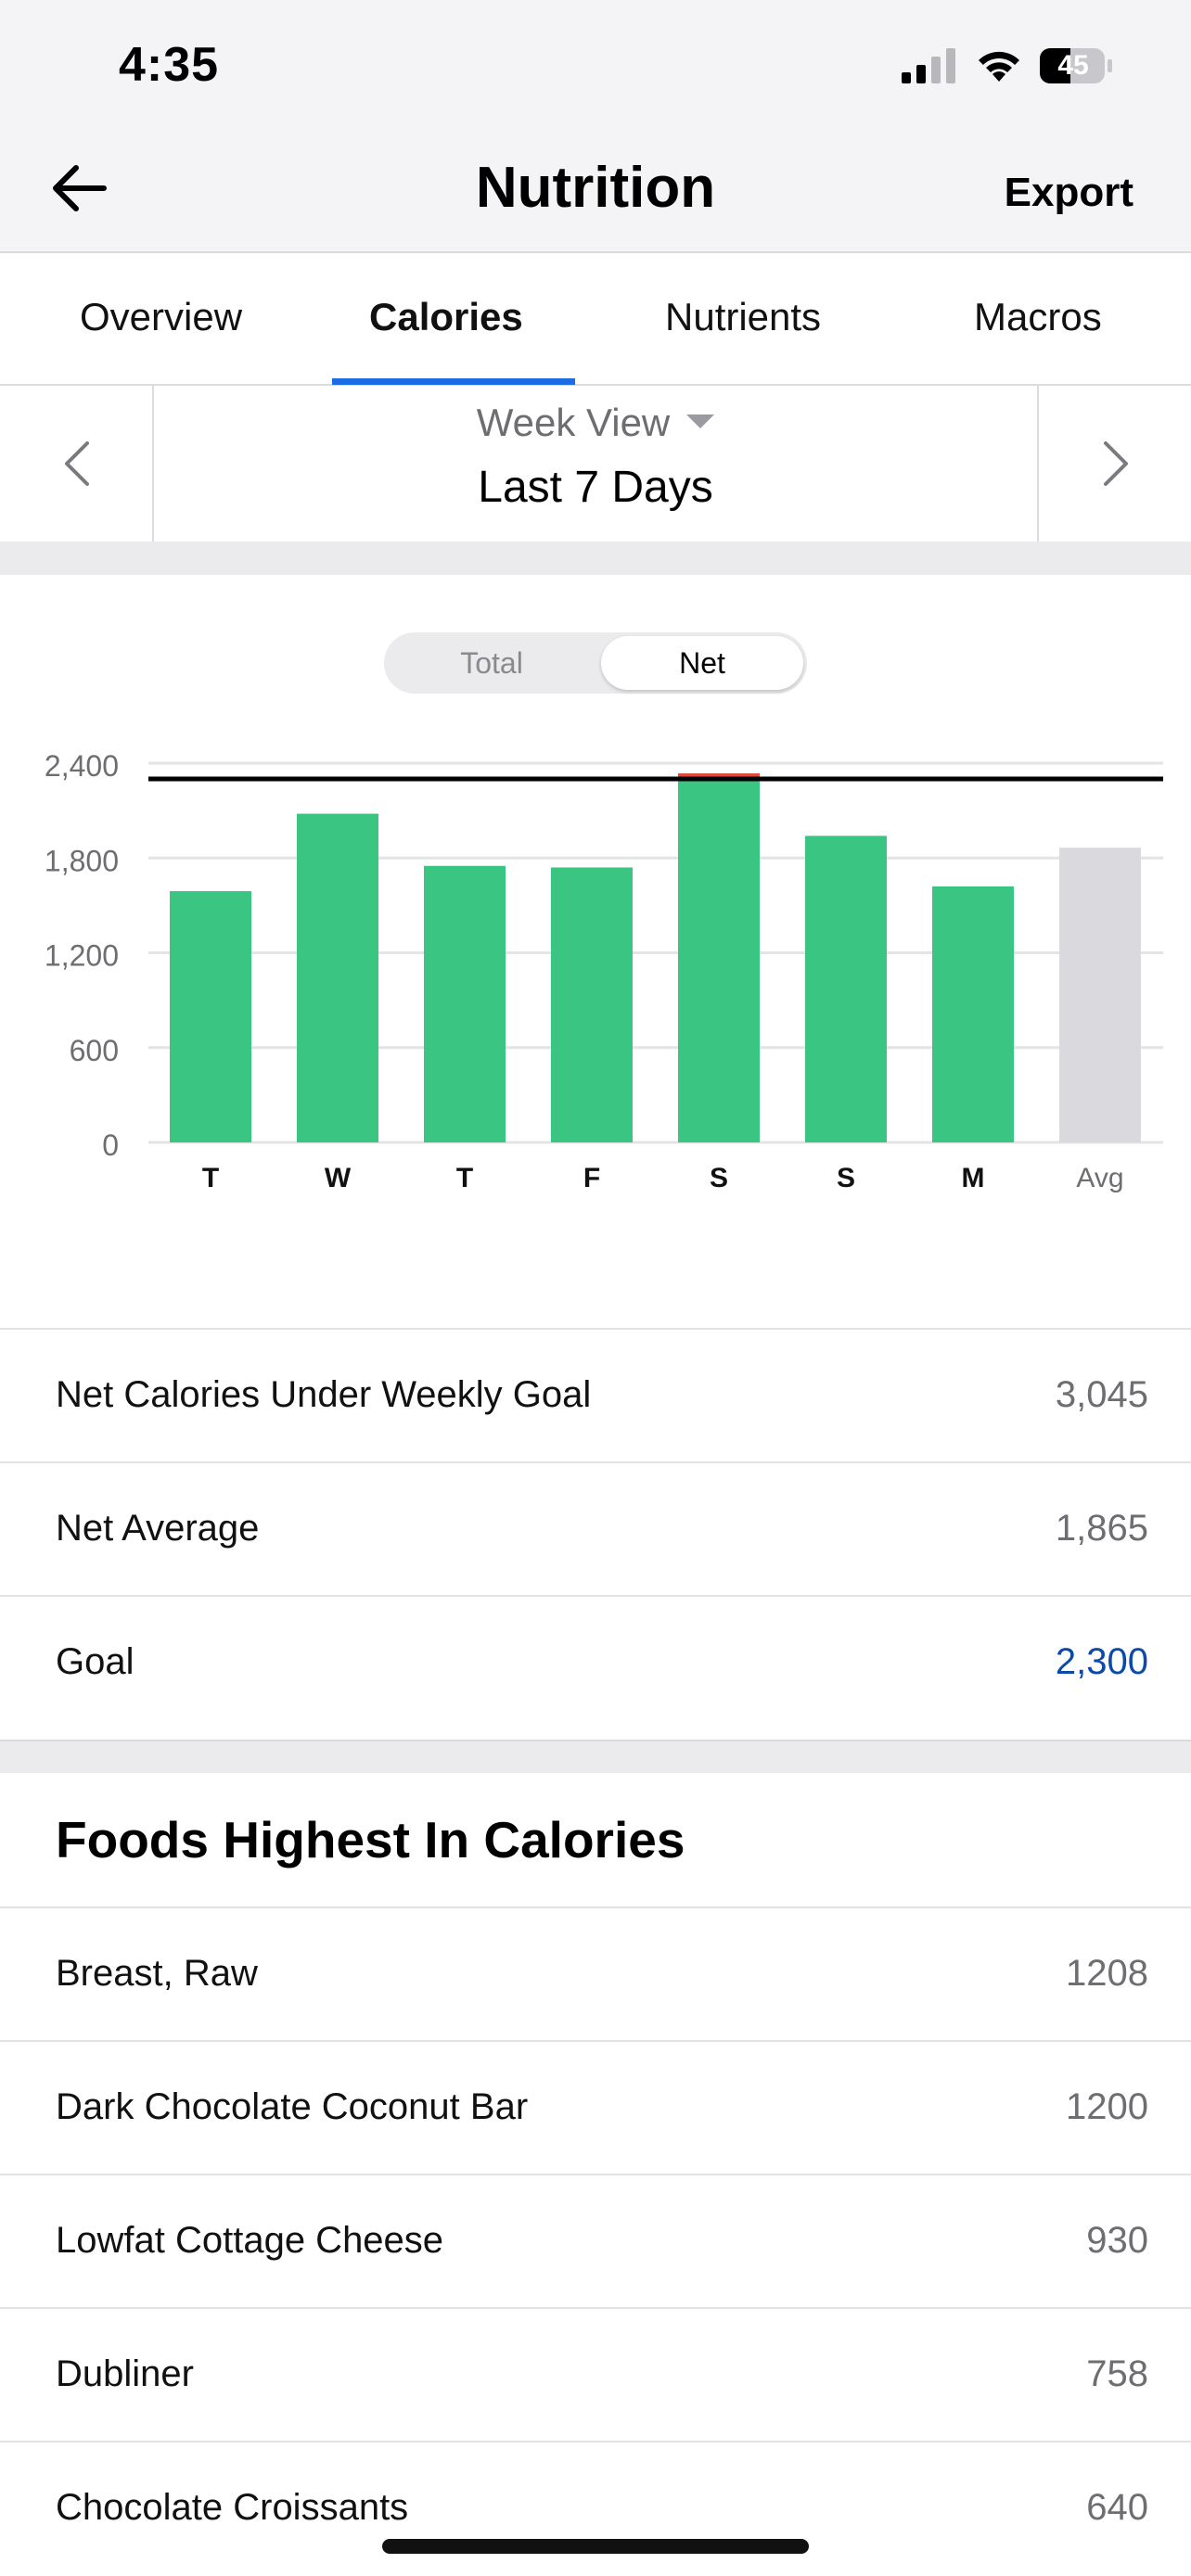 The width and height of the screenshot is (1191, 2576). Describe the element at coordinates (125, 2374) in the screenshot. I see `food-name: Dubliner` at that location.